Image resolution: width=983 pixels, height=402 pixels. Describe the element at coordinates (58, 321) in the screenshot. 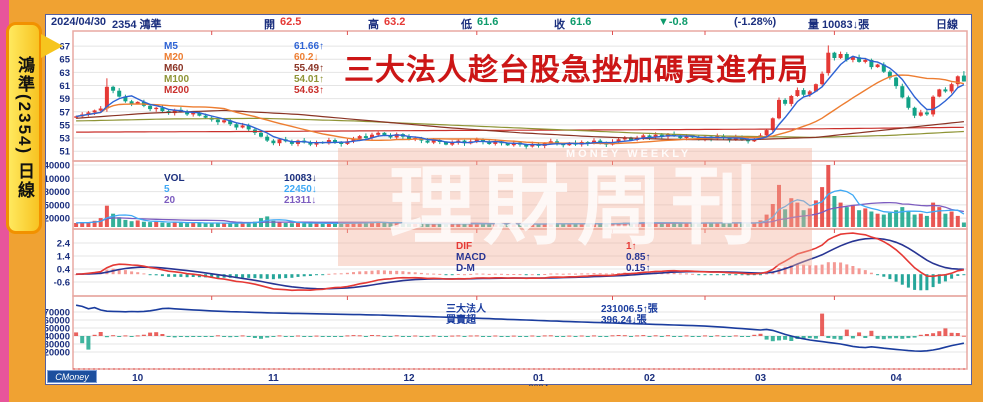

I see `svg-text: 260000` at that location.